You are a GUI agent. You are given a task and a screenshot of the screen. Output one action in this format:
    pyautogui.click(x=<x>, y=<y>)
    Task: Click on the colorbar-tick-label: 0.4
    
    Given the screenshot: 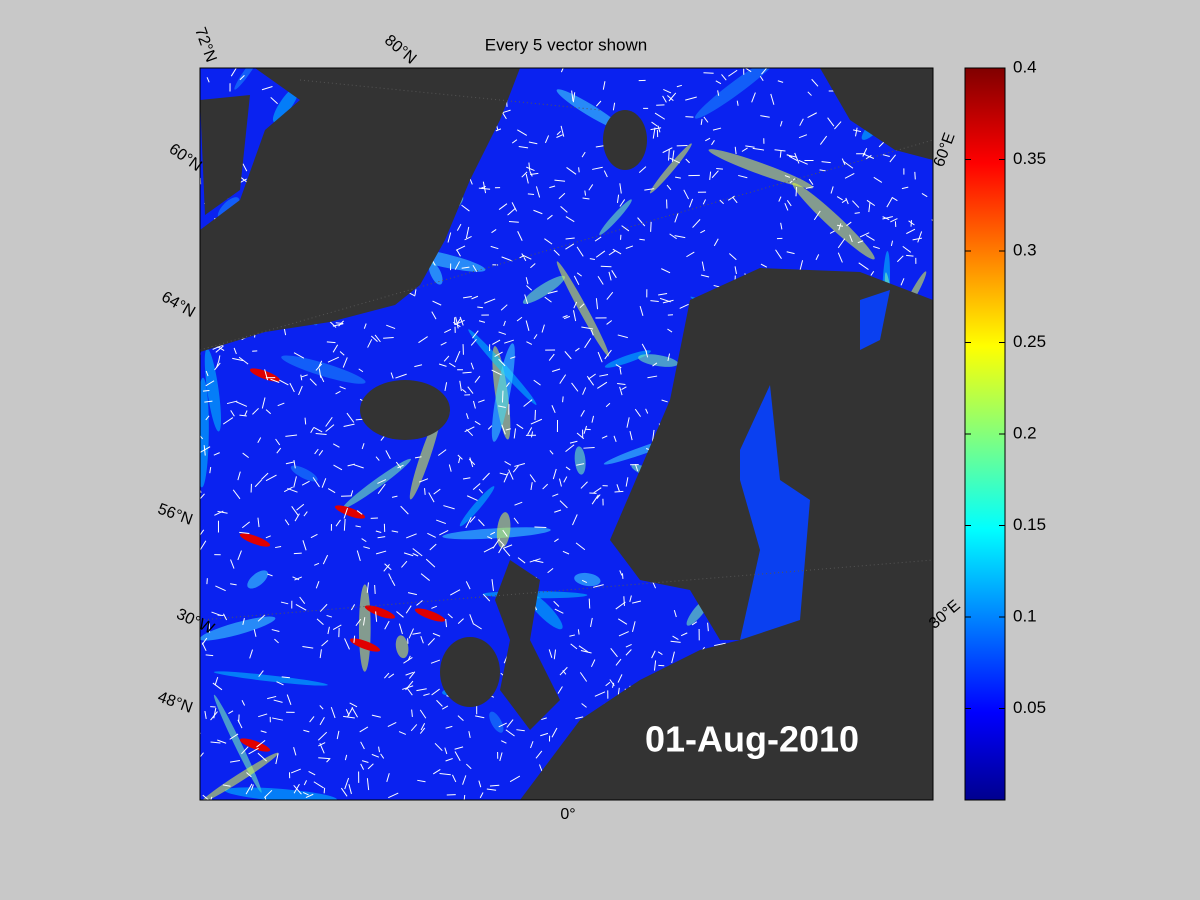 What is the action you would take?
    pyautogui.click(x=1025, y=66)
    